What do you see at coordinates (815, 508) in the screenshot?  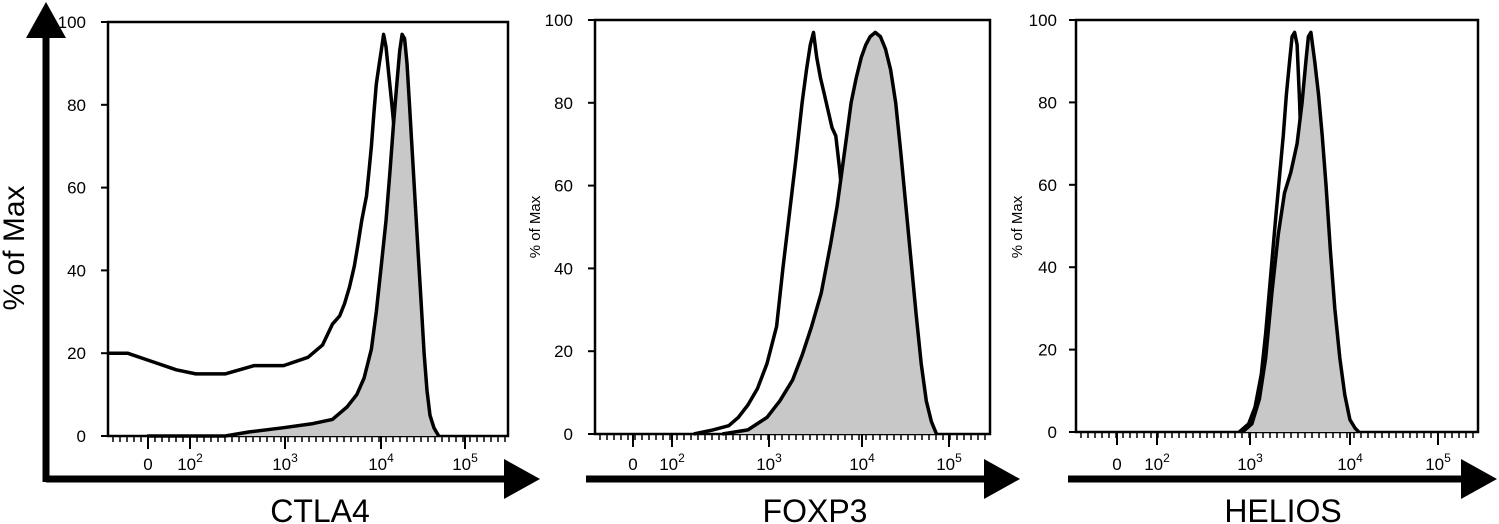 I see `x-axis-label: FOXP3` at bounding box center [815, 508].